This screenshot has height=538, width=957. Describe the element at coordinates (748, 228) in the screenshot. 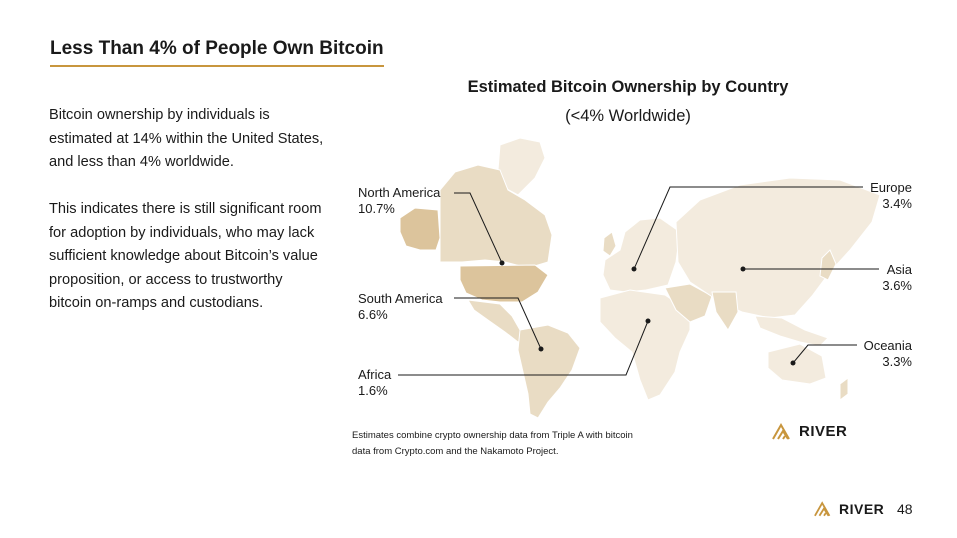

I see `callout-line-europe` at that location.